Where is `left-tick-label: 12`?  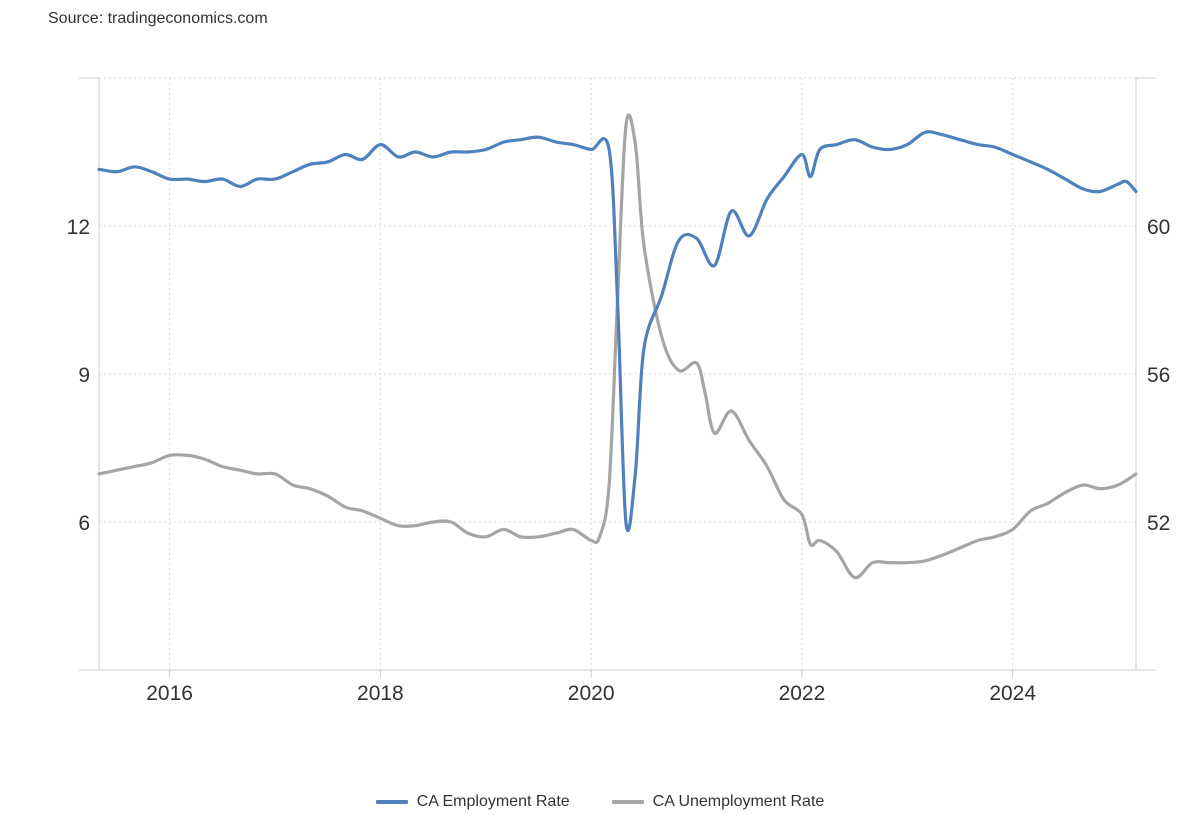
left-tick-label: 12 is located at coordinates (78, 227).